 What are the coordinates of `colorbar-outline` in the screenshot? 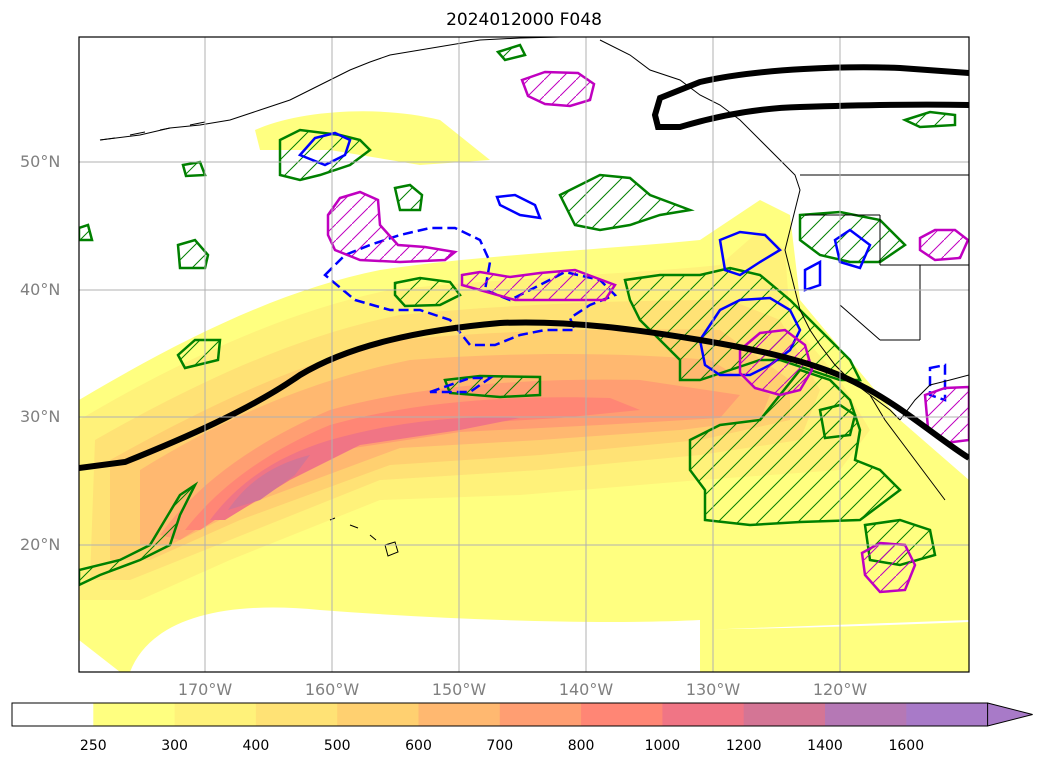 It's located at (499, 714).